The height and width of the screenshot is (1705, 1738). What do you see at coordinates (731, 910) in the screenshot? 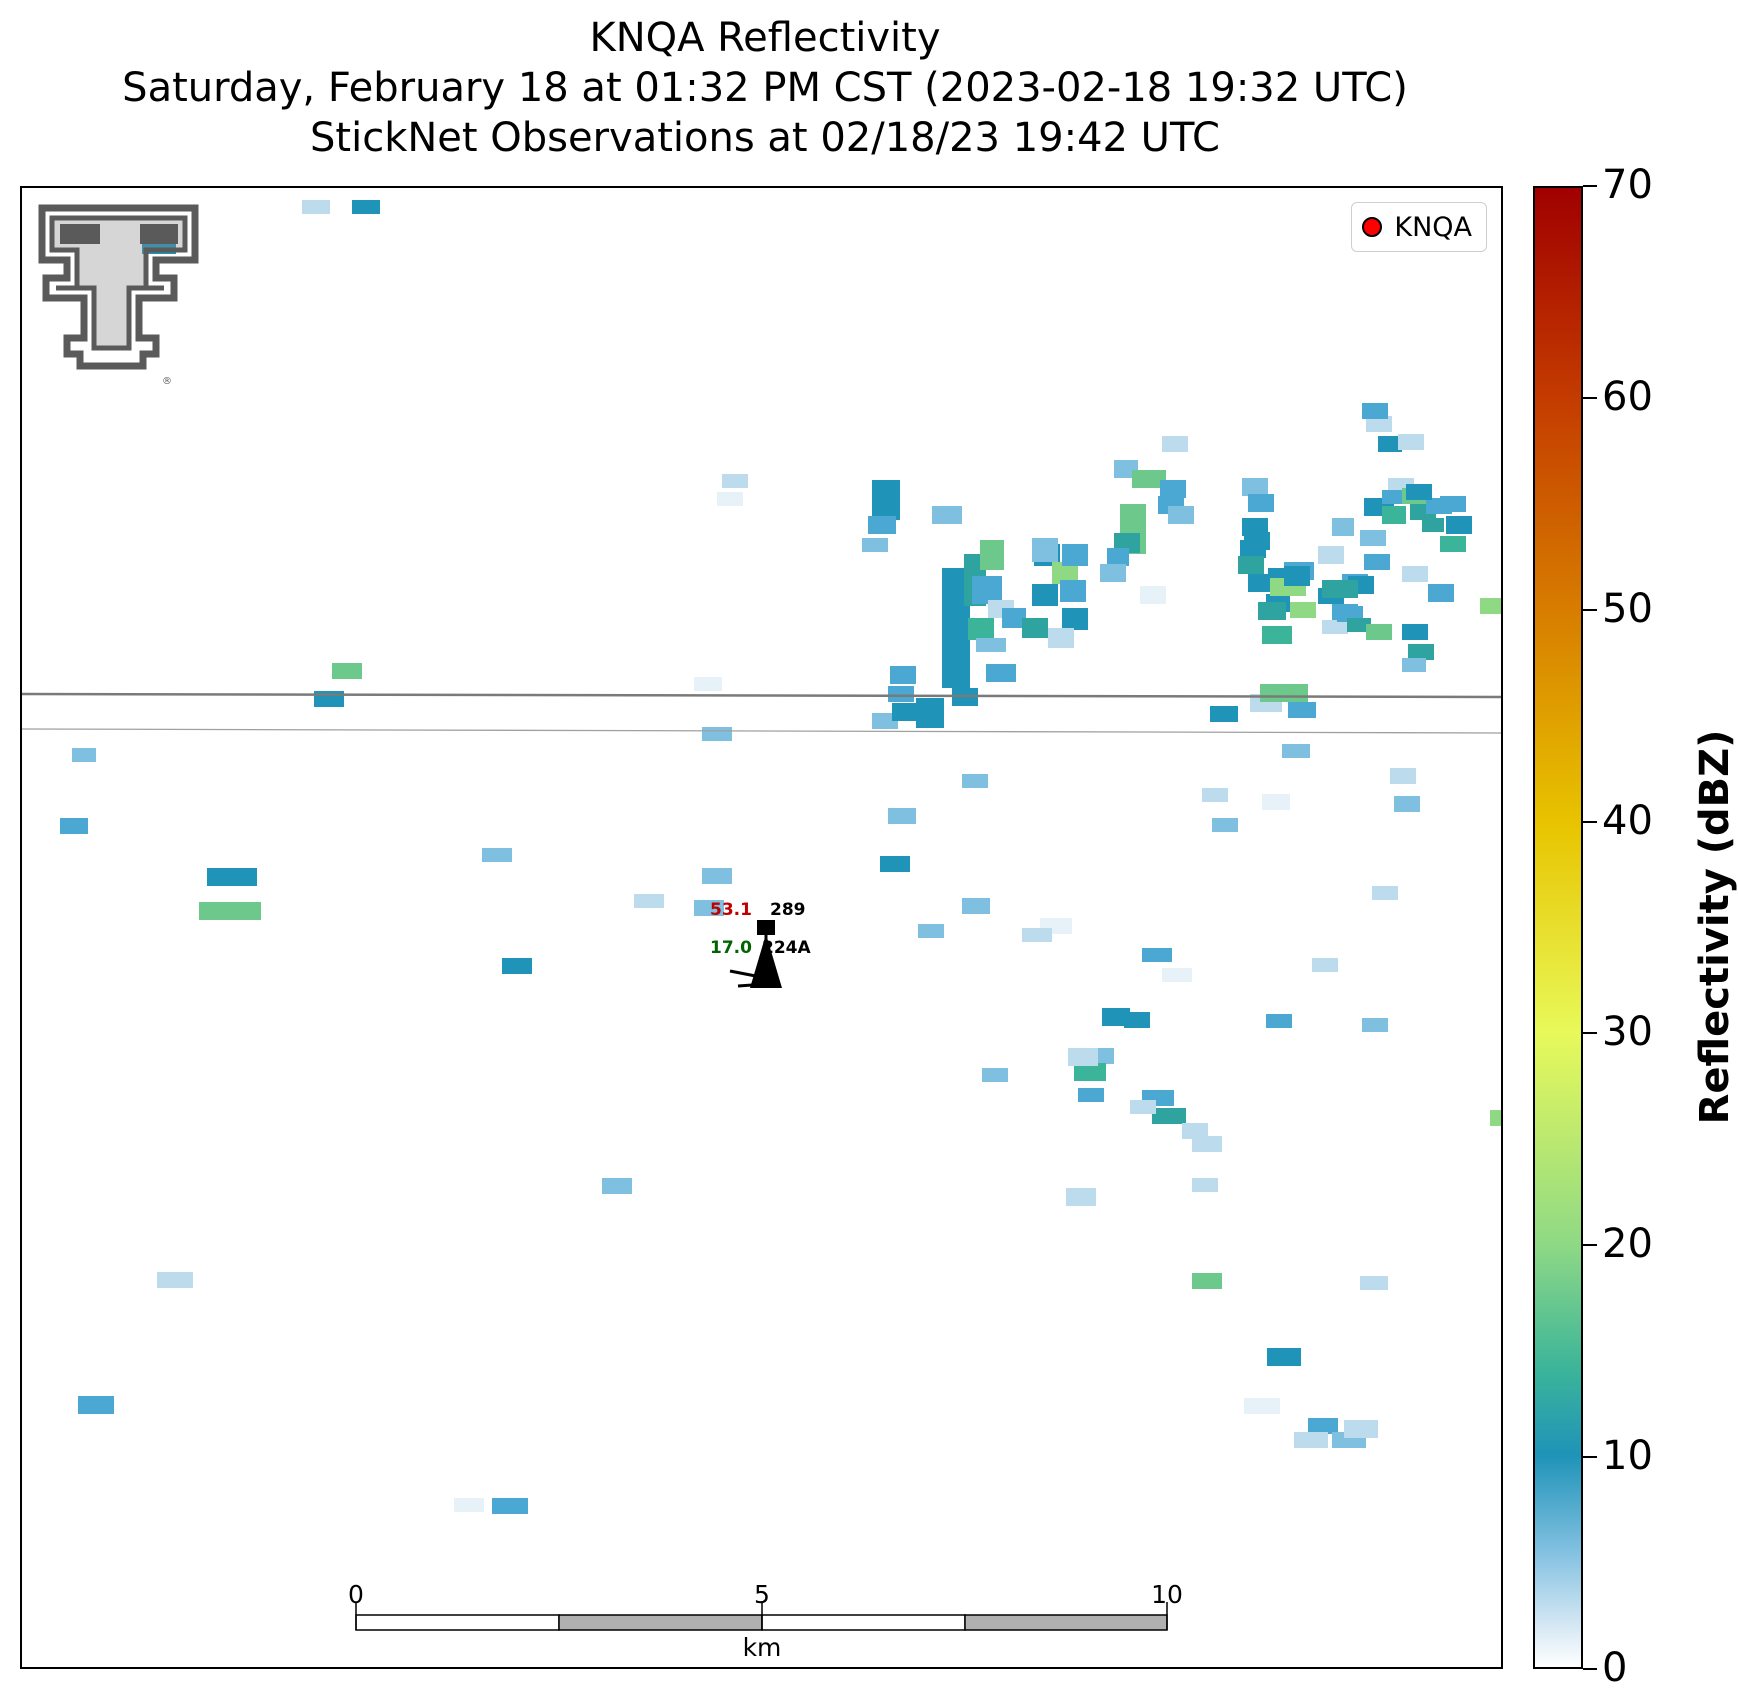
I see `station-temperature: 53.1` at bounding box center [731, 910].